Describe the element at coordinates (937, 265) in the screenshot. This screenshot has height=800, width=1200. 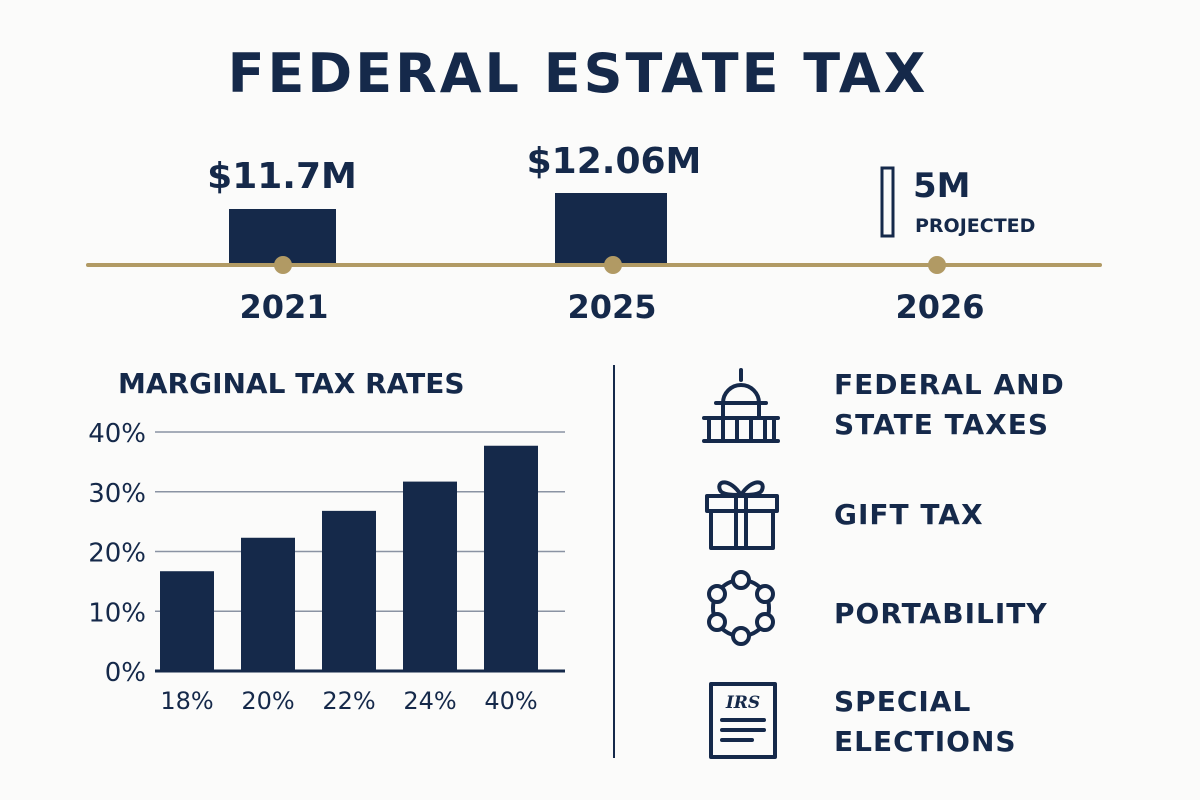
I see `timeline-dot-2026` at that location.